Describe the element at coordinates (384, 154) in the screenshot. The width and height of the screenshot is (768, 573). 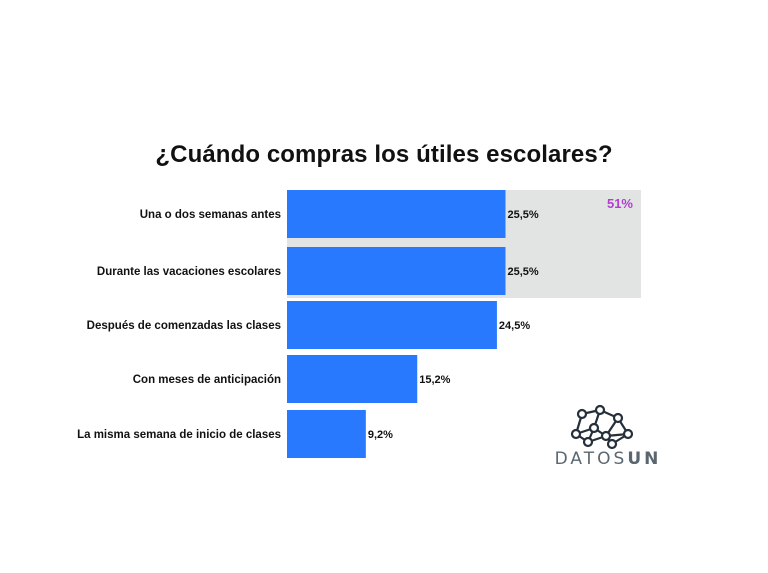
I see `chart-title: ¿Cuándo compras los útiles escolares?` at that location.